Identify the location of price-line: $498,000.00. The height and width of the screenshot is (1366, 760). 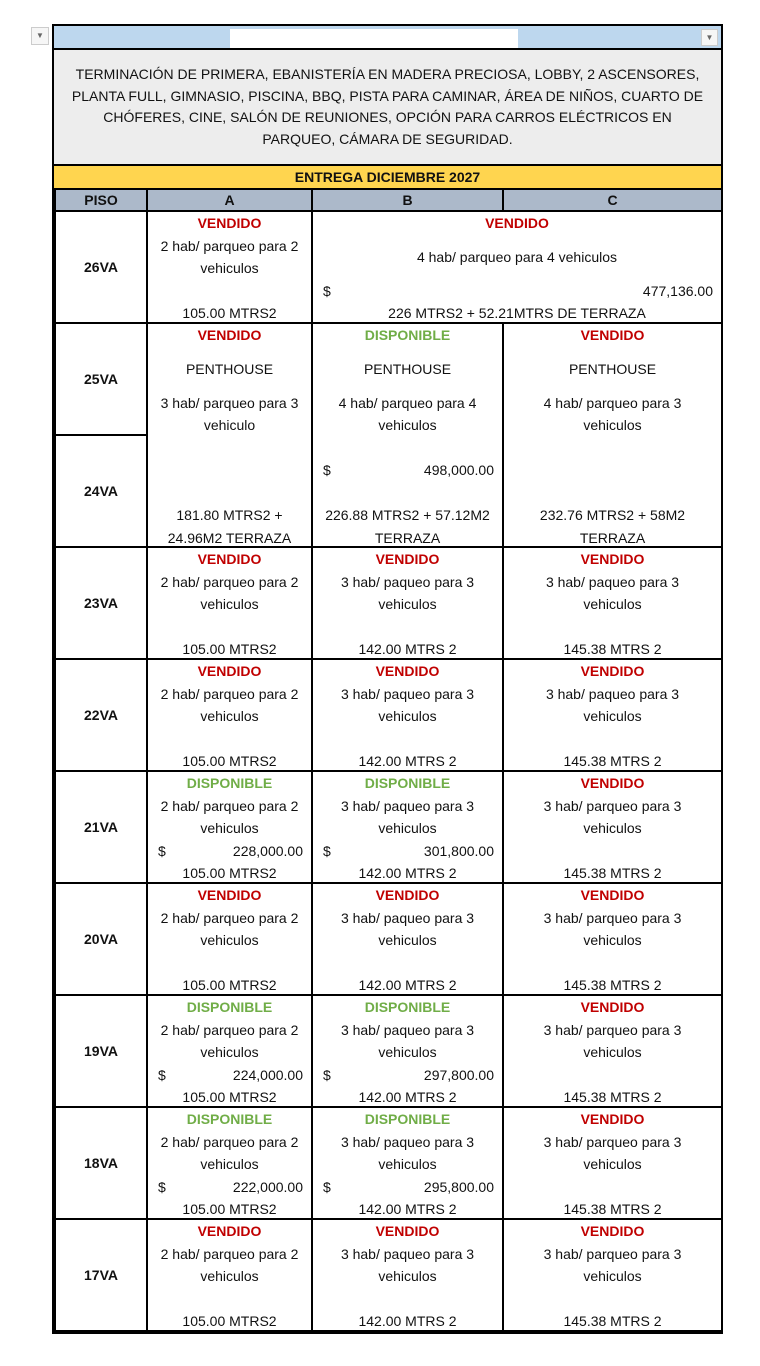
(407, 470).